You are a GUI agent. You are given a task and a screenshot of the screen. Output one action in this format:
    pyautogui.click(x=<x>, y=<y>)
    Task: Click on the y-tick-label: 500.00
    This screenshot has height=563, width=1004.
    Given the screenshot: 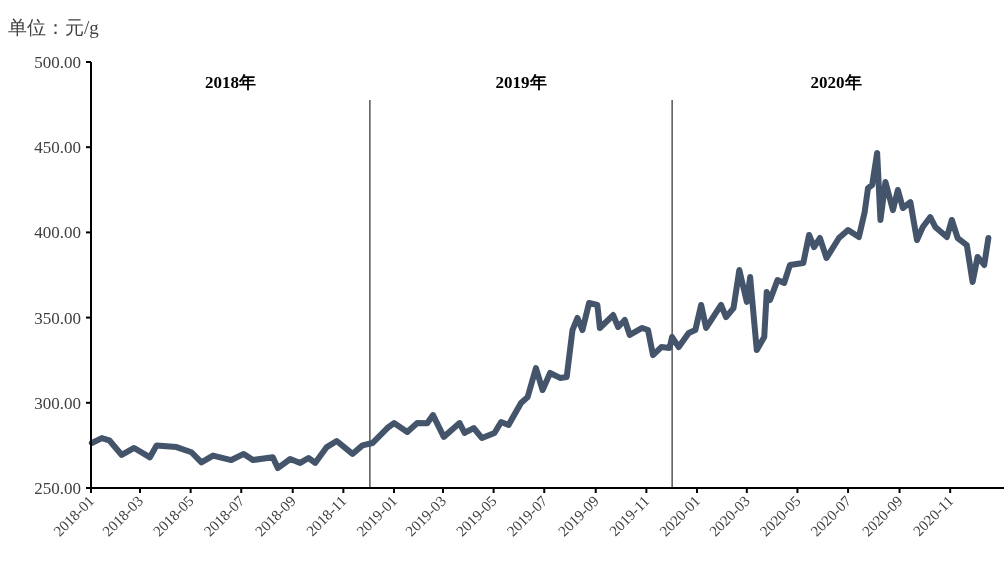 What is the action you would take?
    pyautogui.click(x=57, y=62)
    